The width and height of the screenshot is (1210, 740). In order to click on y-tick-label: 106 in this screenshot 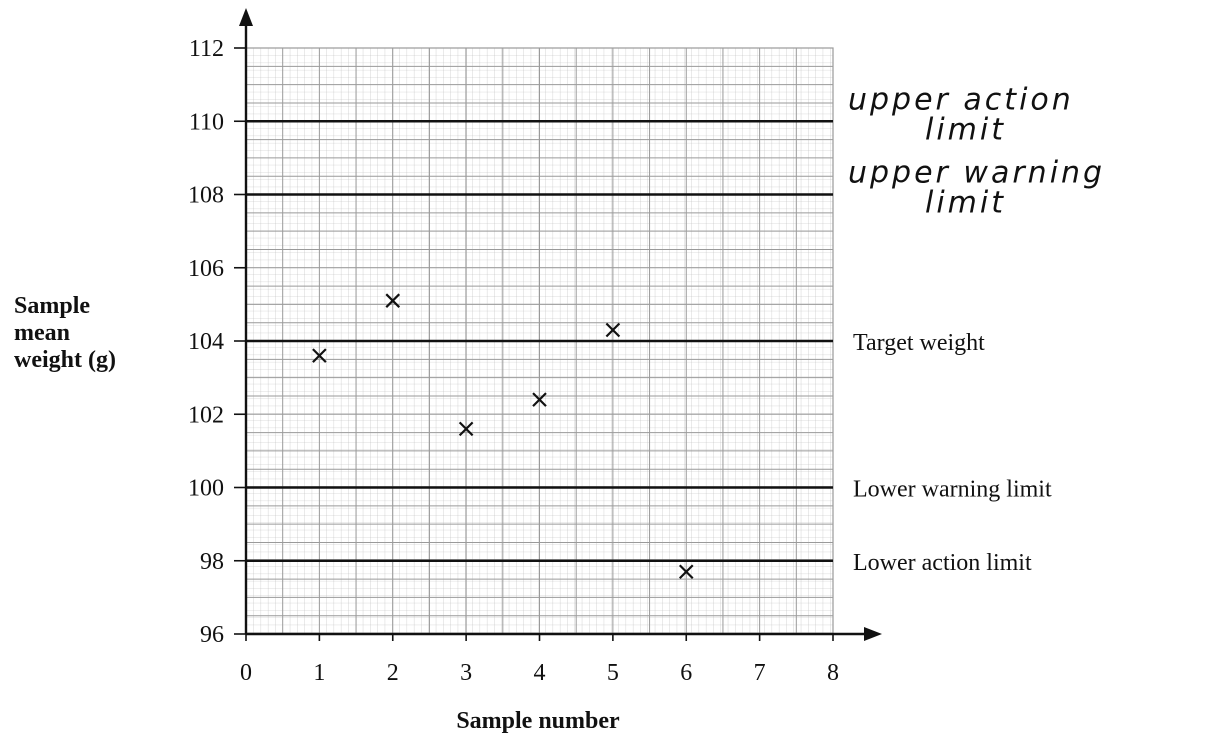, I will do `click(206, 269)`.